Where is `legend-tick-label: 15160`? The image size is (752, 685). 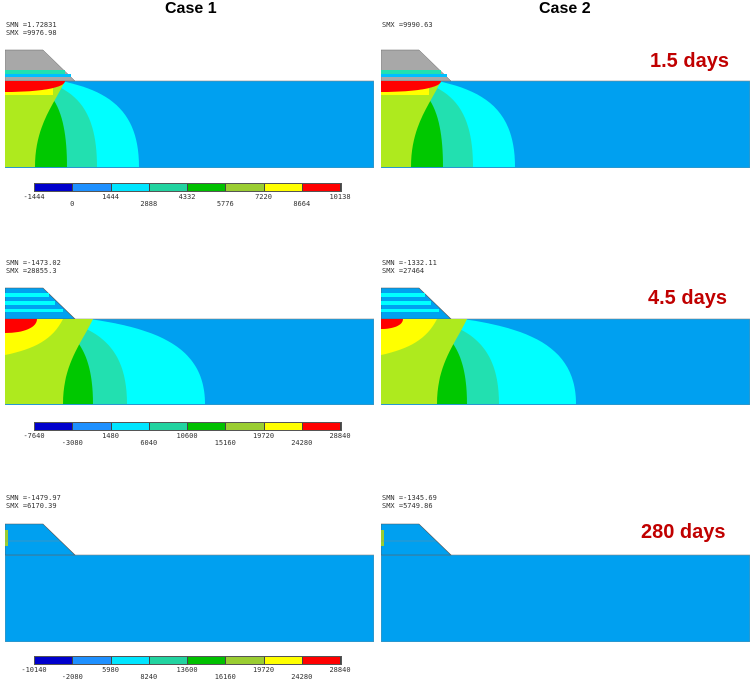 legend-tick-label: 15160 is located at coordinates (225, 443).